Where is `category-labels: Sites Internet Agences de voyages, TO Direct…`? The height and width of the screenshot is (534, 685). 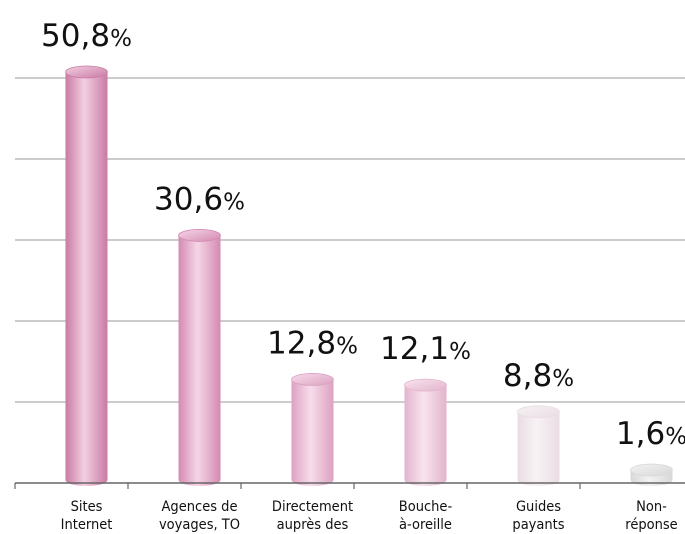 category-labels: Sites Internet Agences de voyages, TO Direct… is located at coordinates (369, 516).